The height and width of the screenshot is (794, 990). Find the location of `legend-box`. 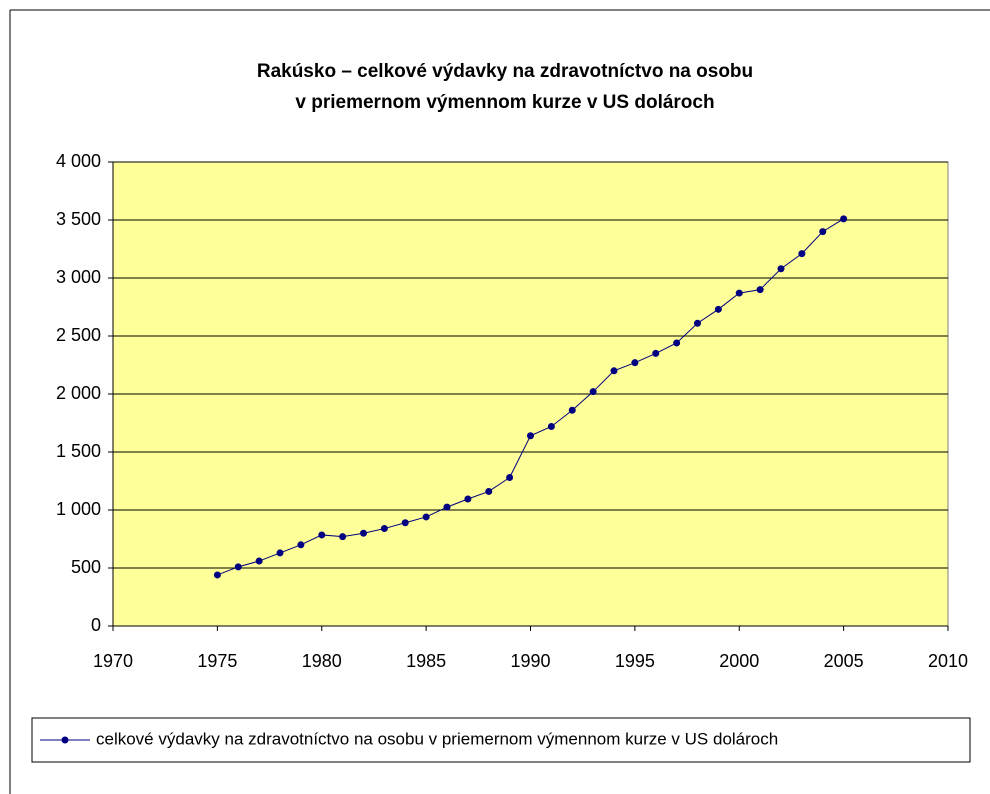

legend-box is located at coordinates (501, 740).